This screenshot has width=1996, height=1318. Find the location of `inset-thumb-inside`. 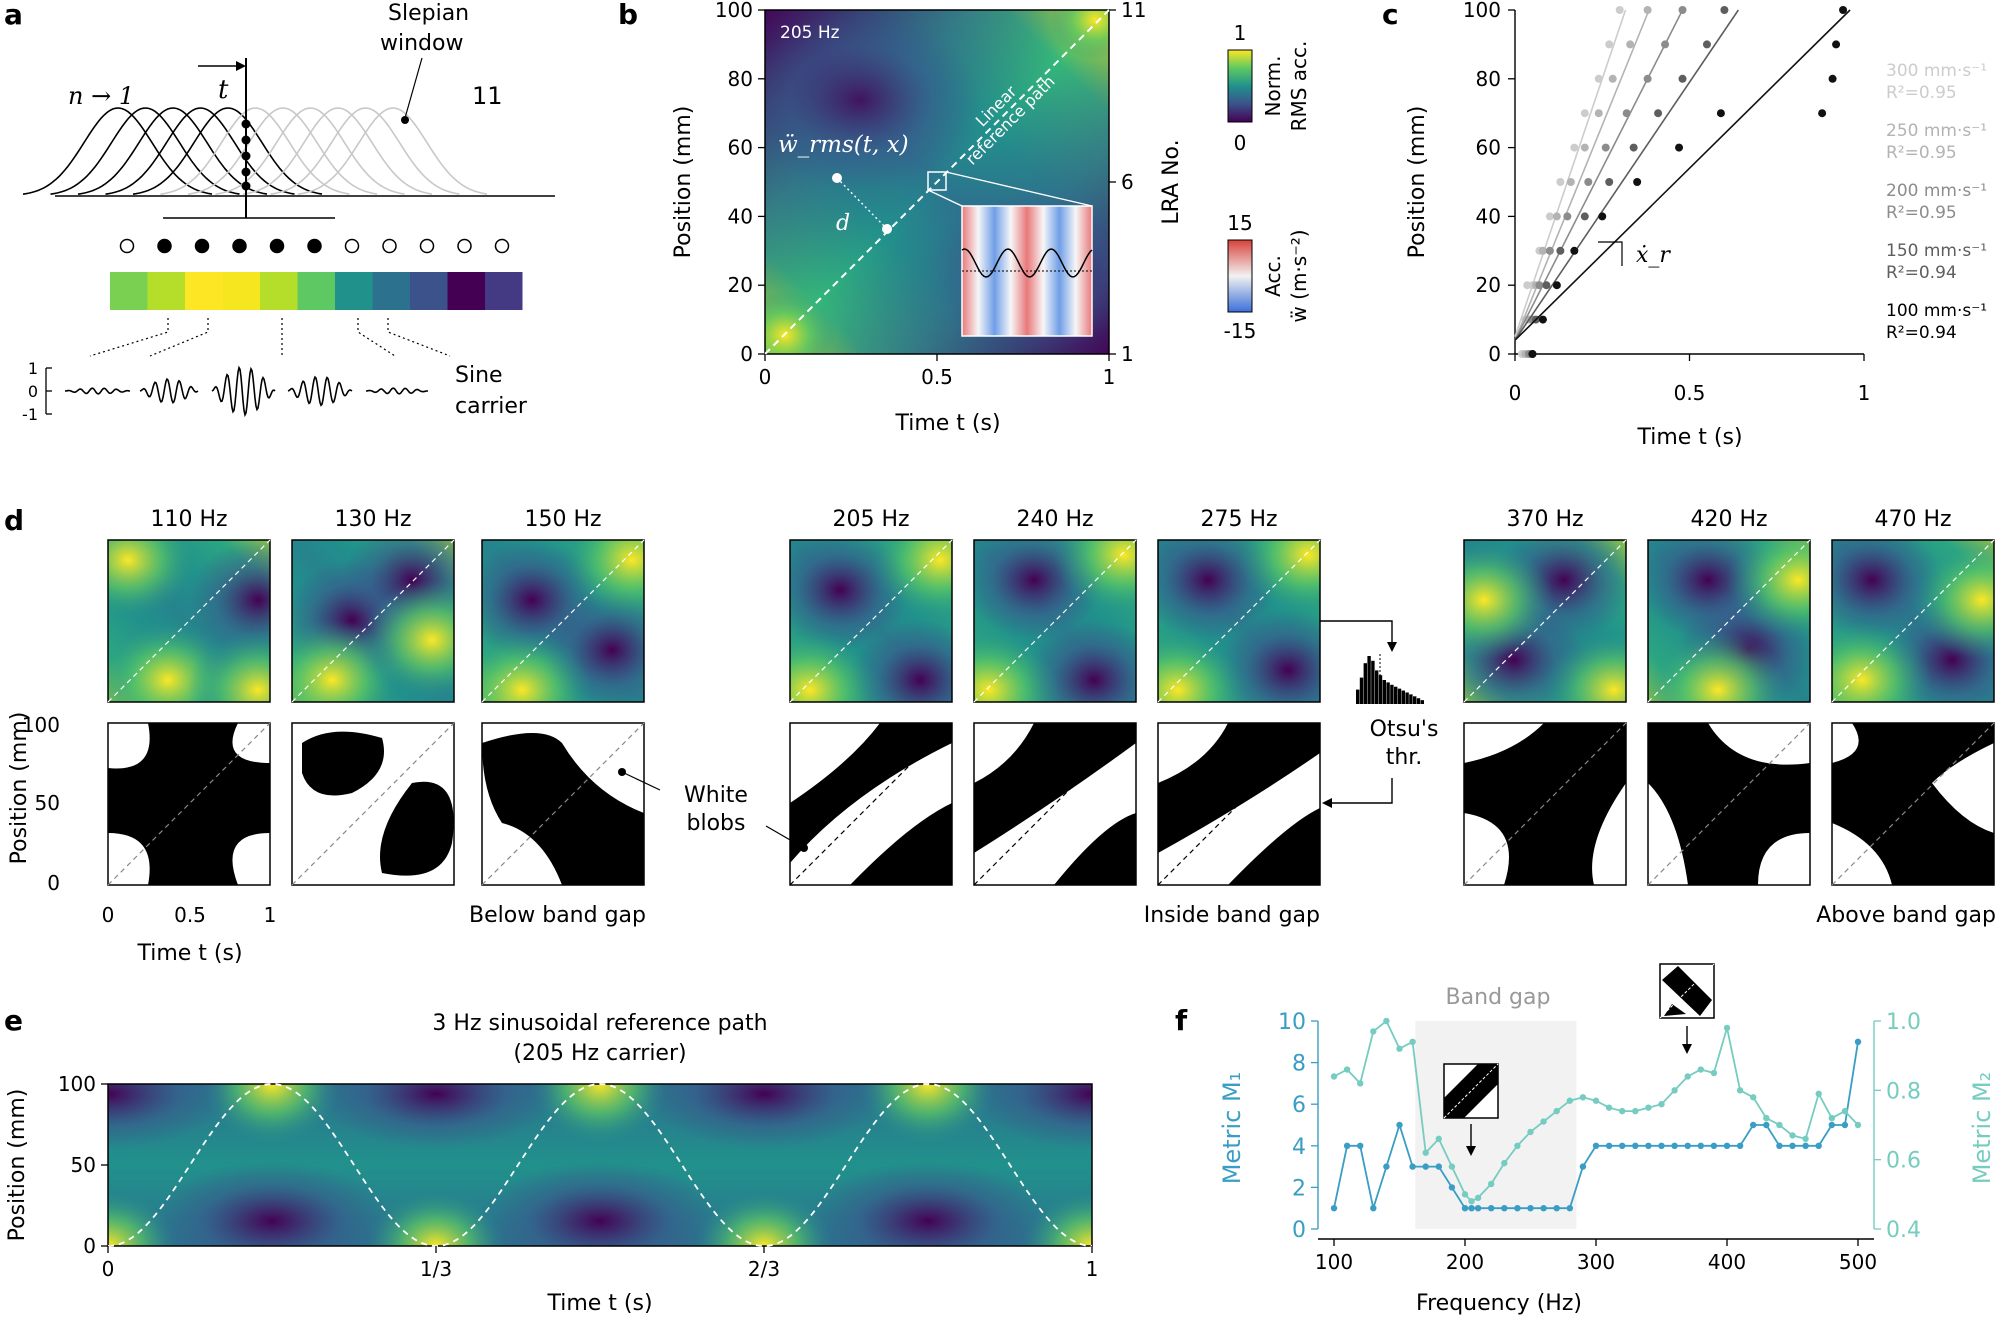

inset-thumb-inside is located at coordinates (1471, 1109).